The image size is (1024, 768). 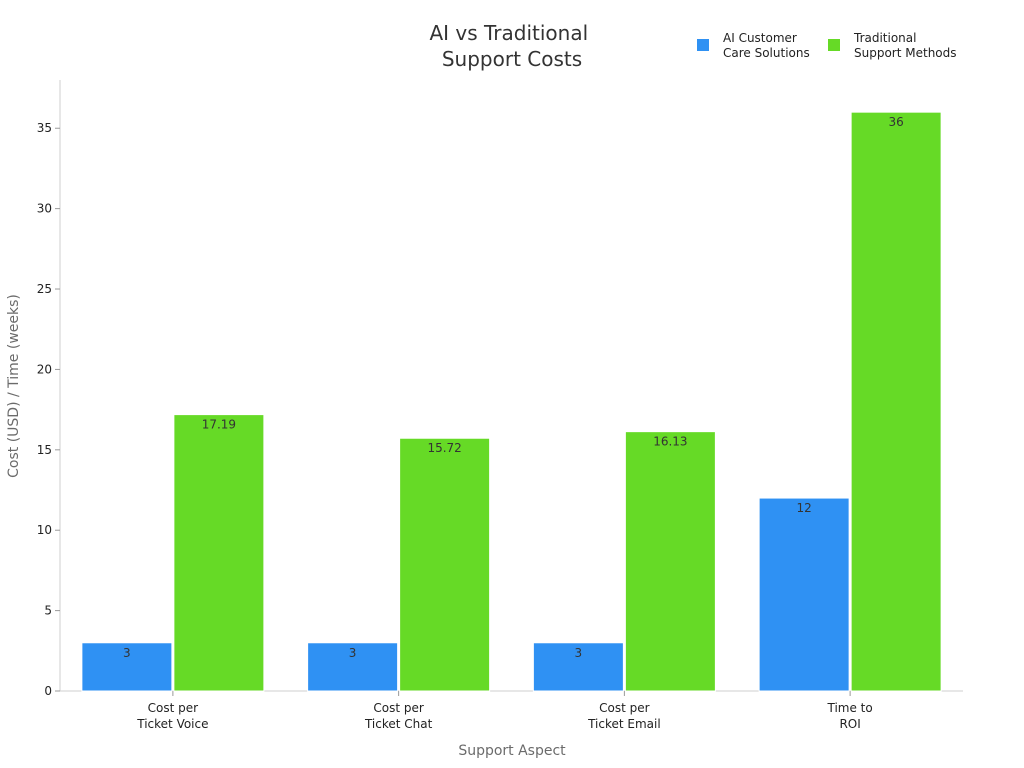 What do you see at coordinates (703, 45) in the screenshot?
I see `legend-swatch-ai` at bounding box center [703, 45].